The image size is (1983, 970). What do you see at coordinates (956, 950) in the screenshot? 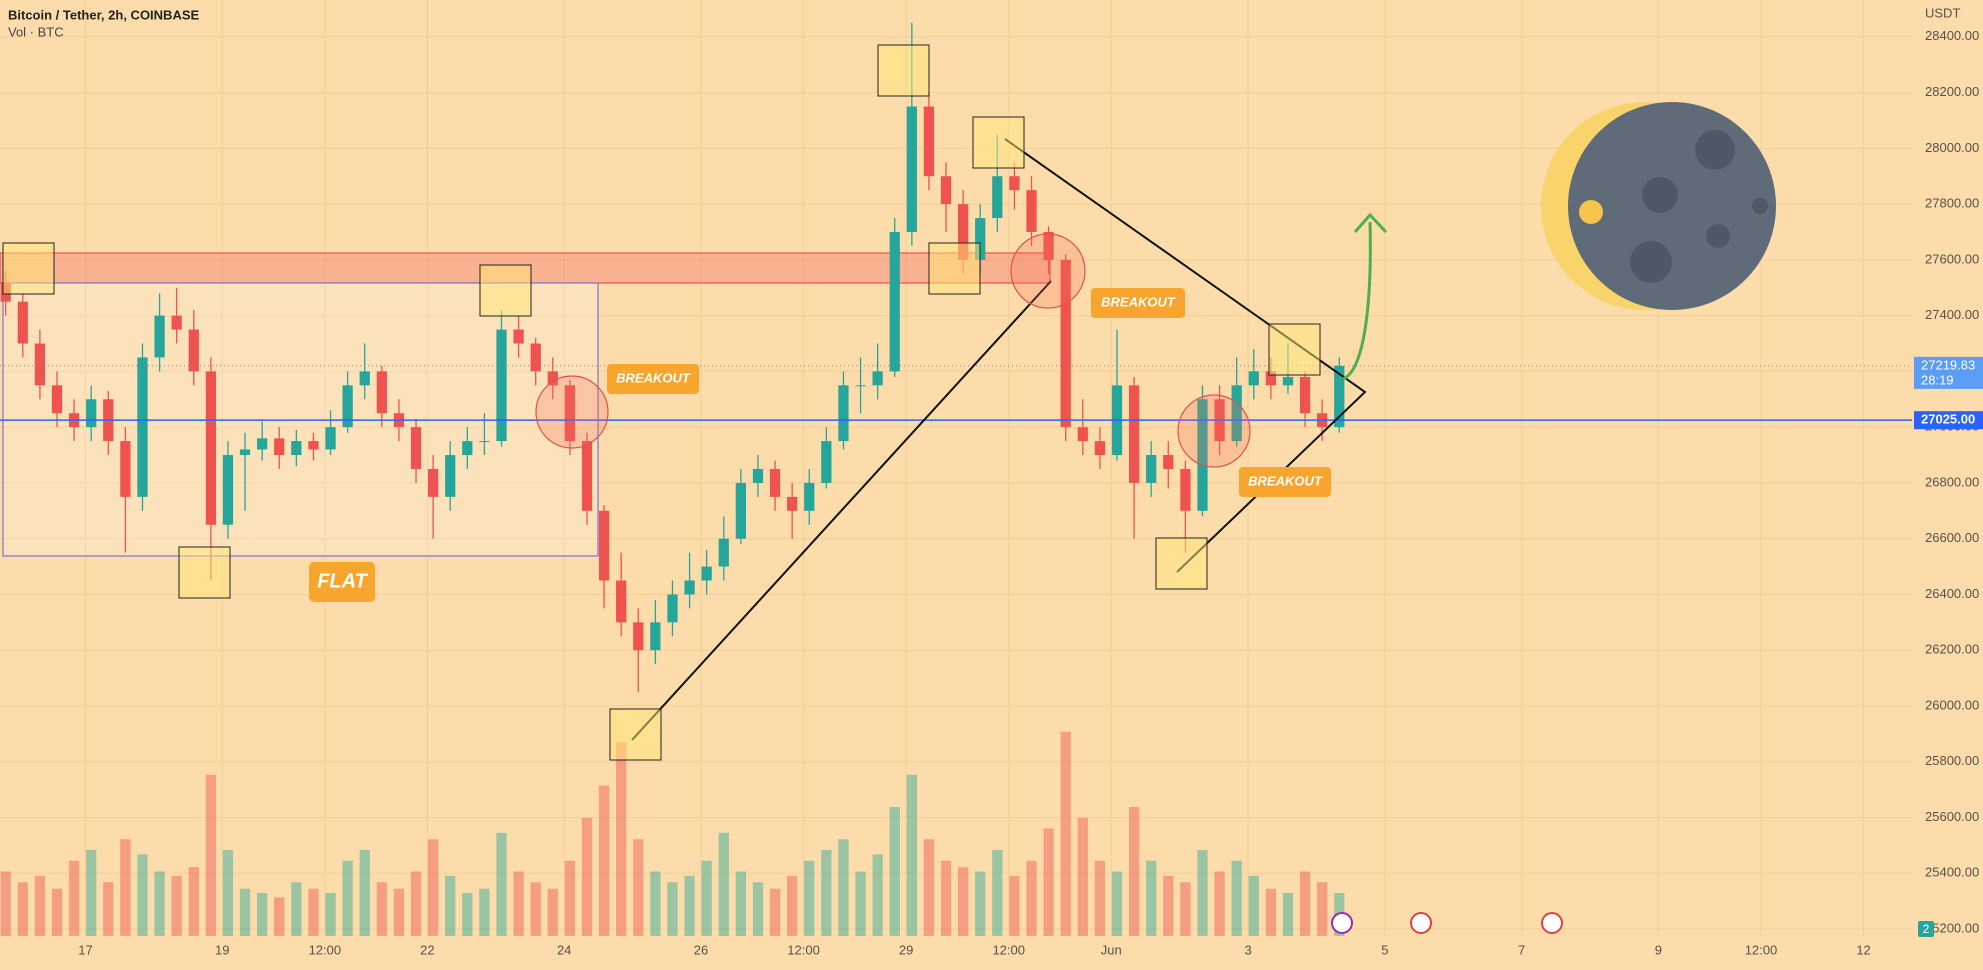
I see `time-axis` at bounding box center [956, 950].